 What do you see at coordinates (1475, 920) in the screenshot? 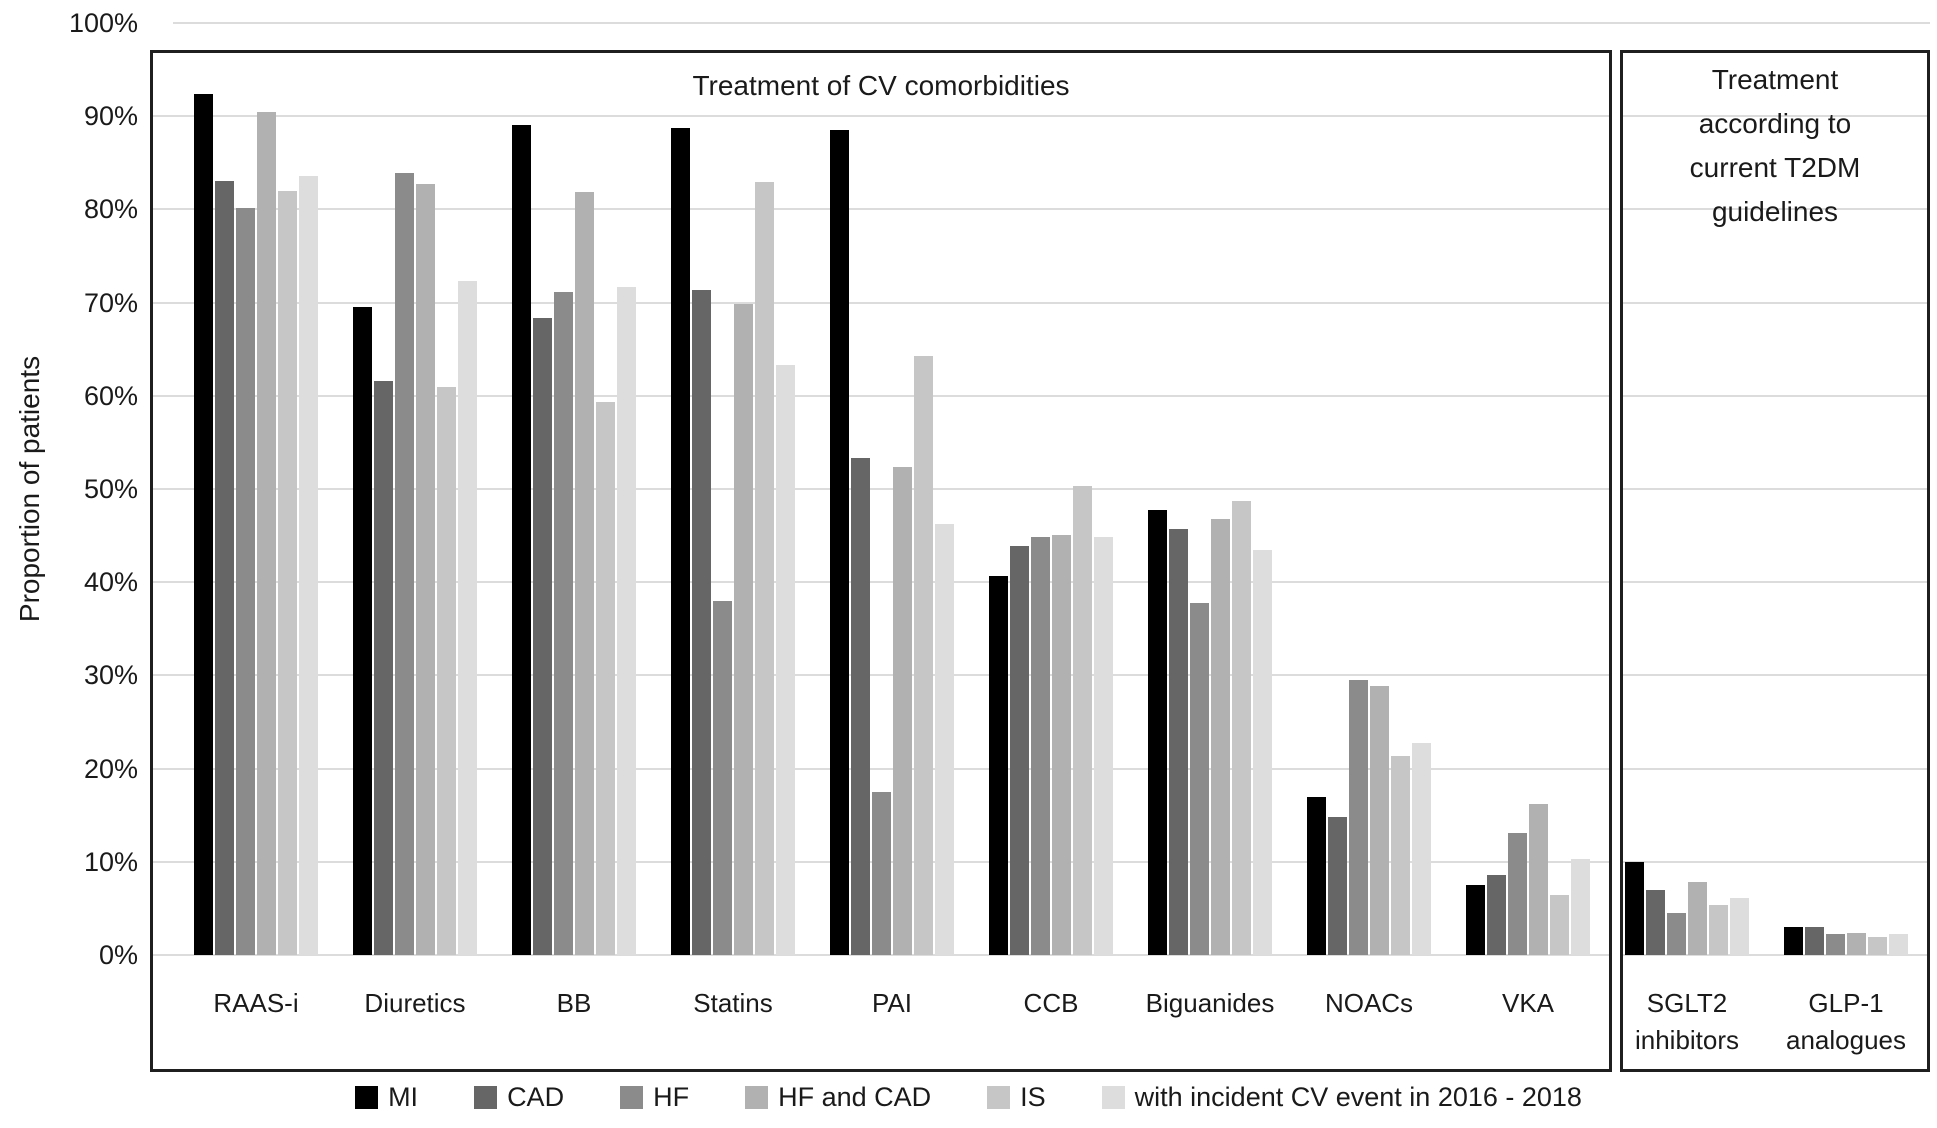
I see `bar-vka-s0` at bounding box center [1475, 920].